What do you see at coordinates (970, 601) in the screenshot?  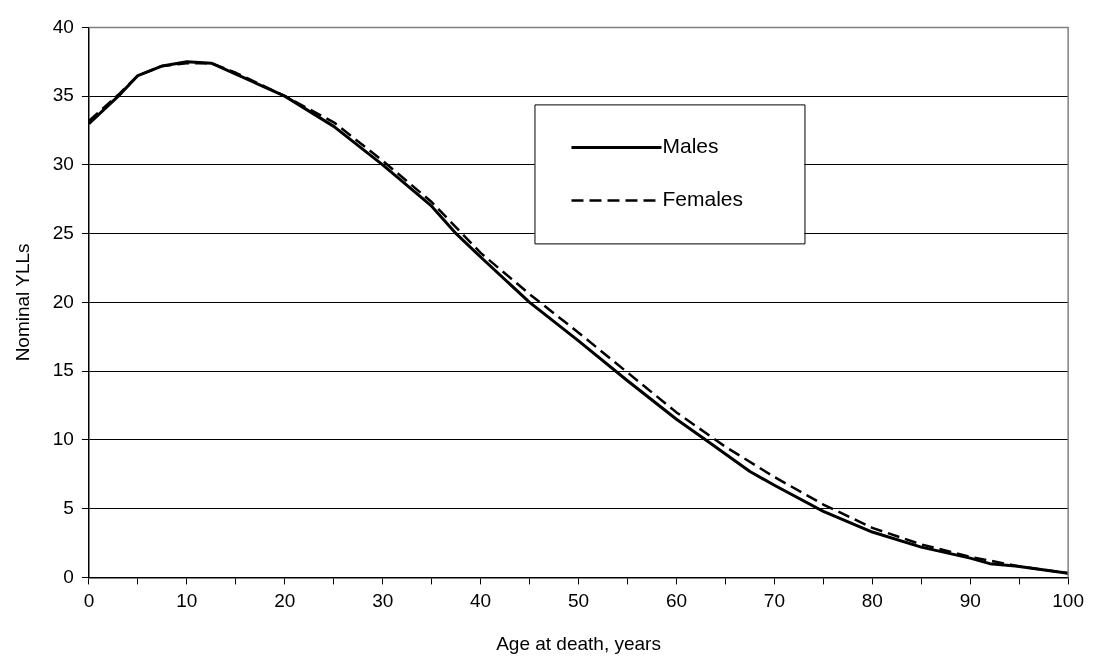 I see `x-tick-label: 90` at bounding box center [970, 601].